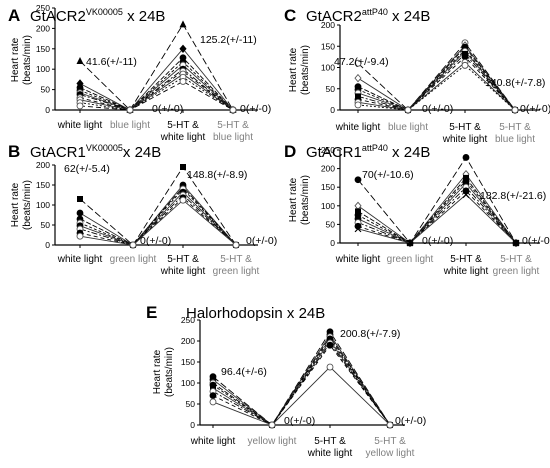 The image size is (550, 468). What do you see at coordinates (368, 16) in the screenshot?
I see `panel-title: GtACR2attP40 x 24B` at bounding box center [368, 16].